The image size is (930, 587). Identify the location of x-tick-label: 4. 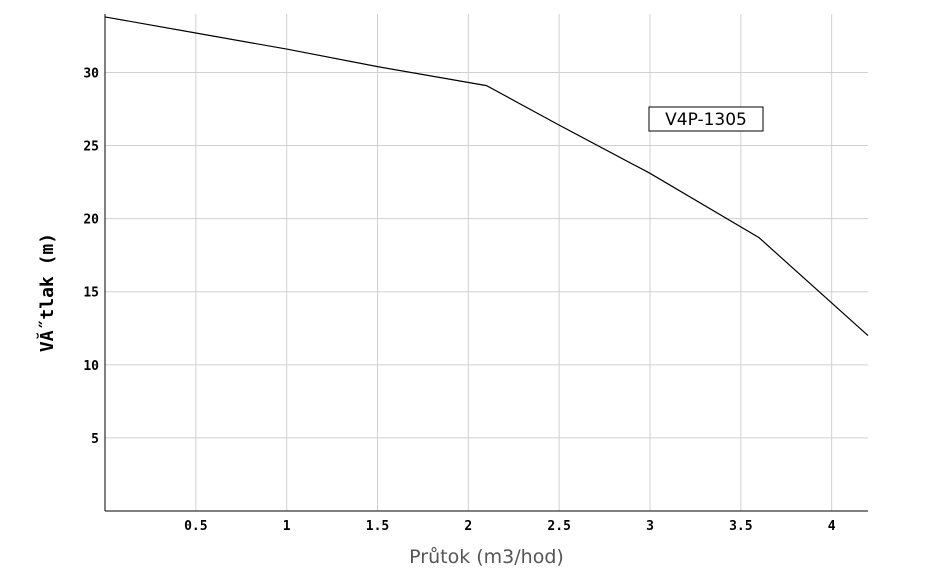
(832, 526).